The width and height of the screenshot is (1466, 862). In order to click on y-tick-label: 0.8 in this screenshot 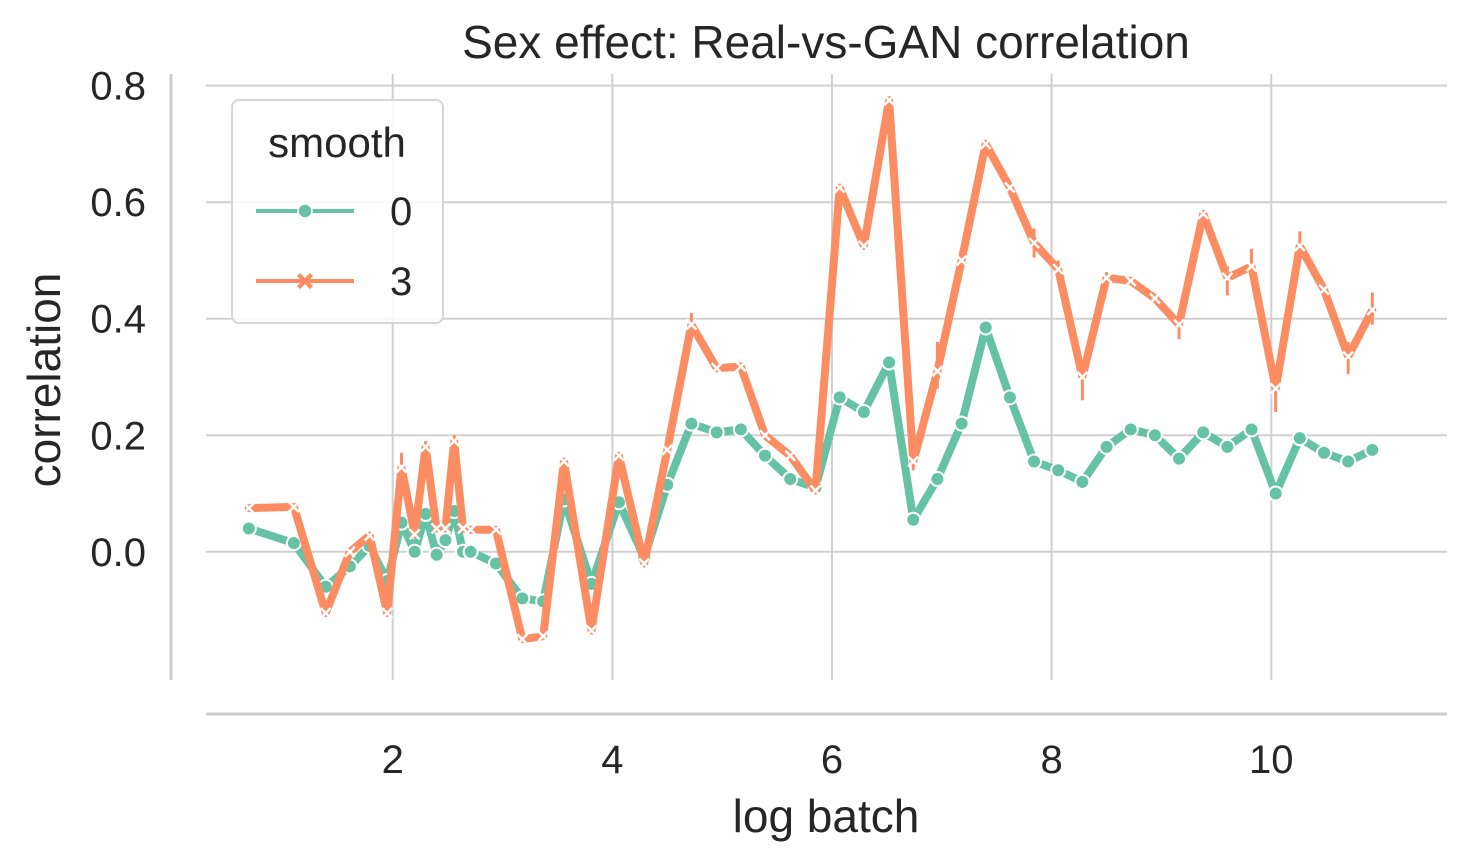, I will do `click(118, 87)`.